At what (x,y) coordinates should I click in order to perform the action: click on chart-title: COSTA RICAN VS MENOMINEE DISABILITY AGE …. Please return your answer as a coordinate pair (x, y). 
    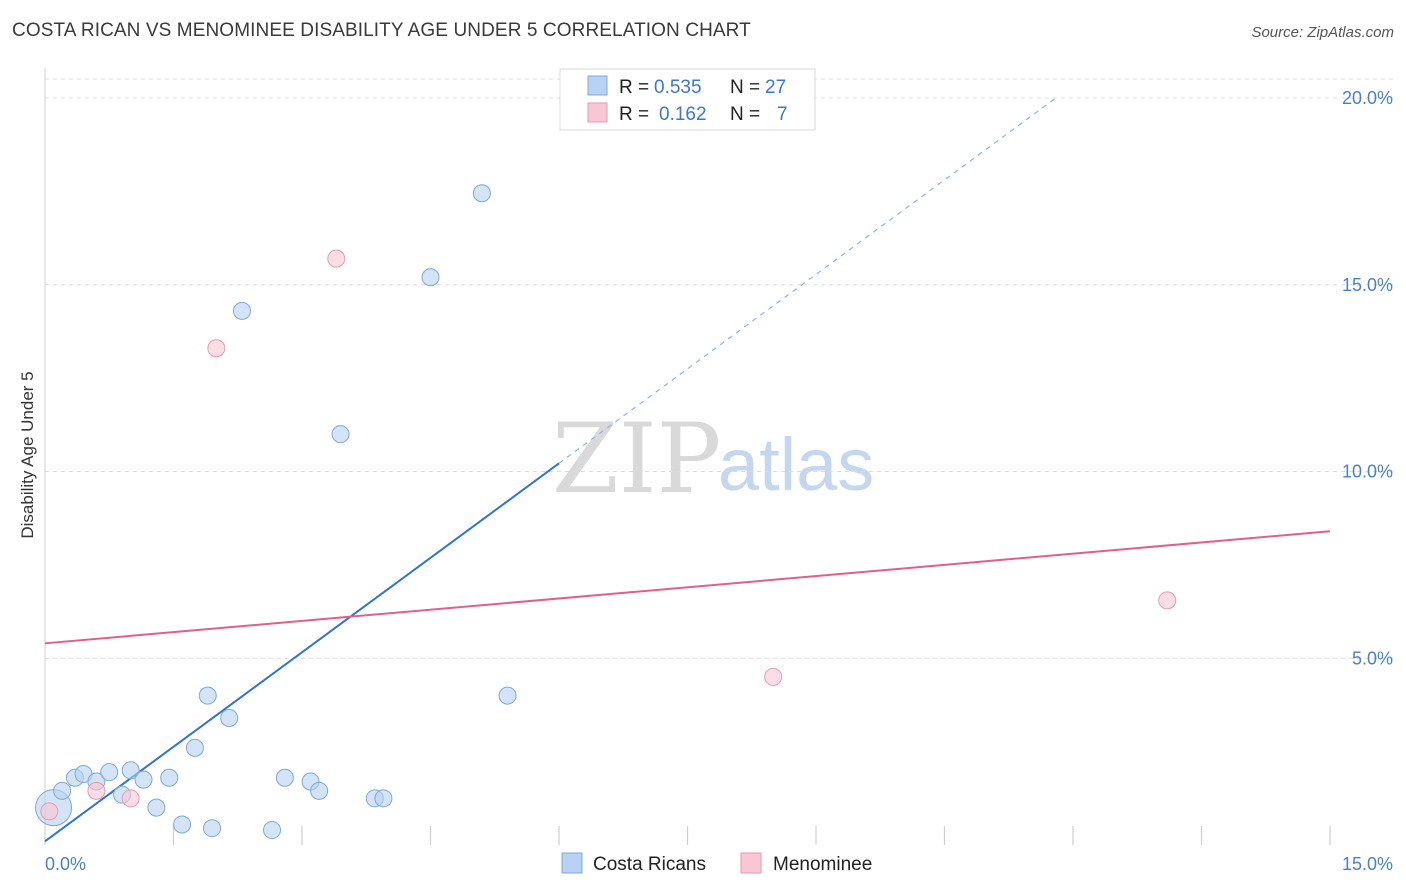
    Looking at the image, I should click on (381, 30).